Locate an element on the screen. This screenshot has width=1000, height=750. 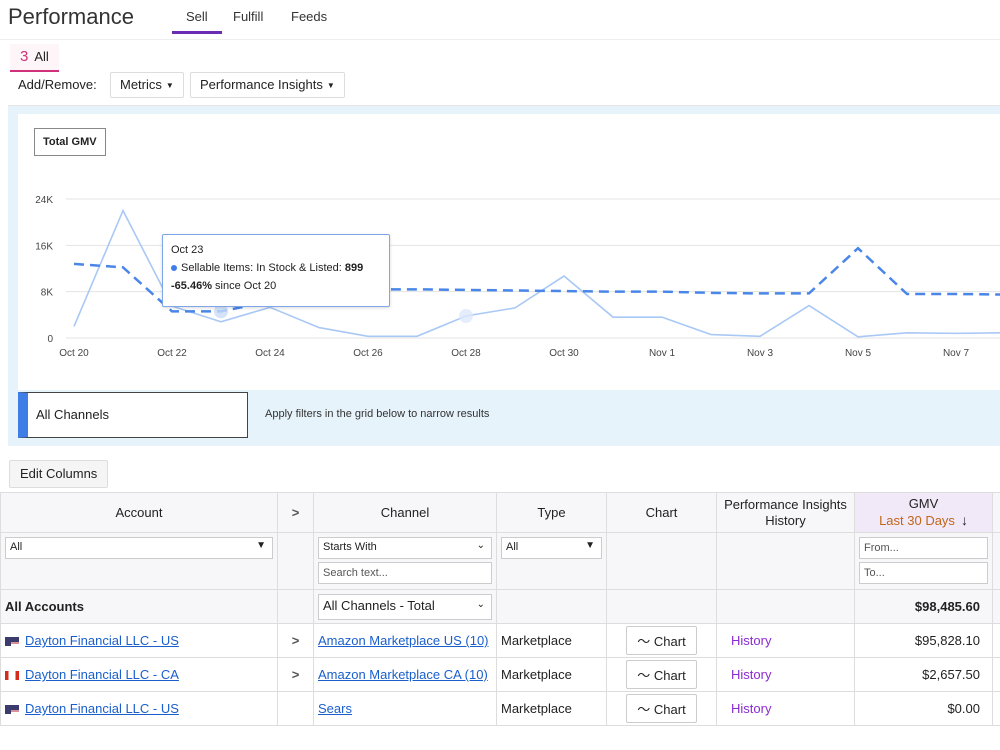
view-tab-count: 3 is located at coordinates (24, 56).